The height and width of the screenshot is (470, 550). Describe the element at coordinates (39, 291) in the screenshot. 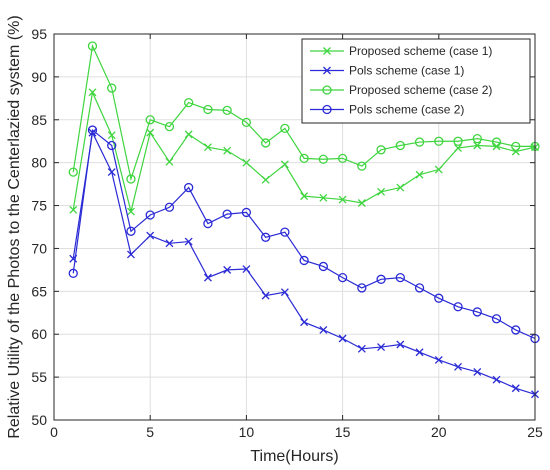

I see `y-tick-label: 65` at that location.